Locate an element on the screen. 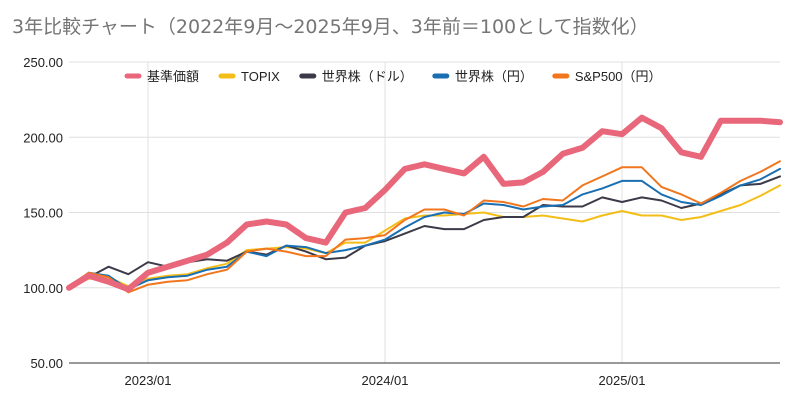 Image resolution: width=800 pixels, height=407 pixels. legend-item-5: S&P500（円） is located at coordinates (607, 76).